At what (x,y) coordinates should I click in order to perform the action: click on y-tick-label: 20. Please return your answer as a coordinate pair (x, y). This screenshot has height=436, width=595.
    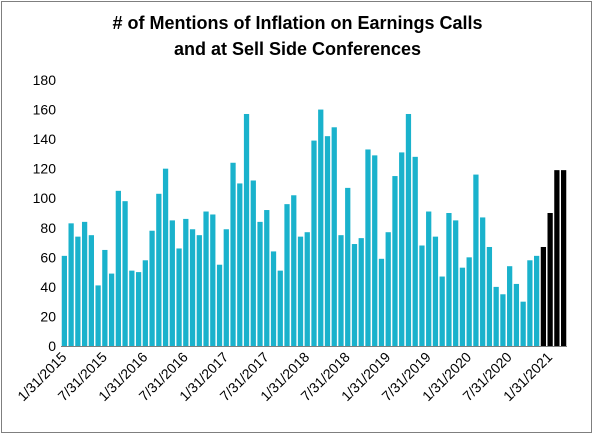
    Looking at the image, I should click on (48, 316).